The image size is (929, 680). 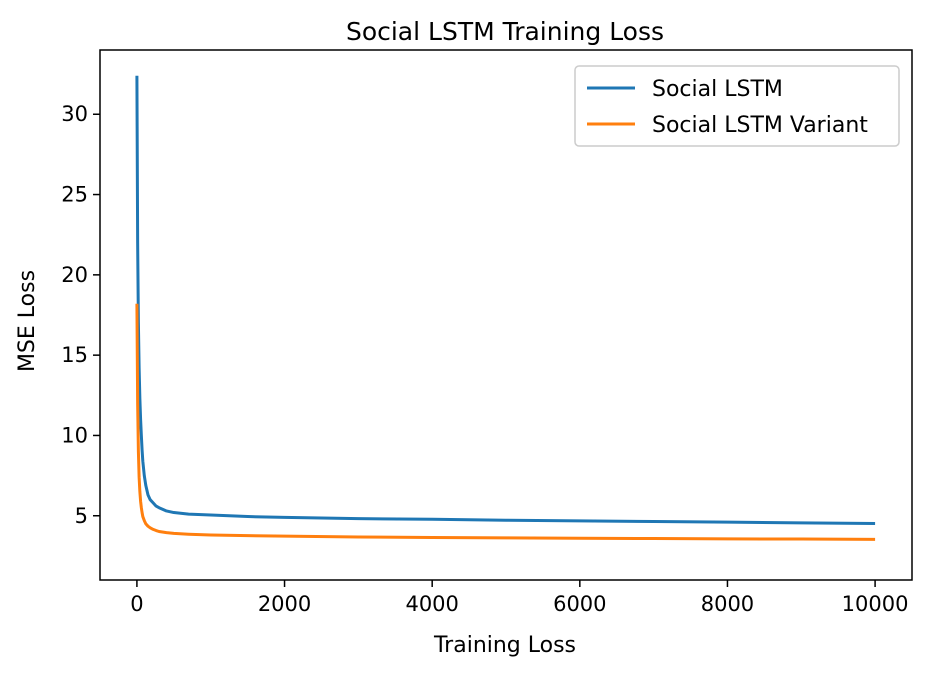 I want to click on y-tick-label: 20, so click(x=74, y=275).